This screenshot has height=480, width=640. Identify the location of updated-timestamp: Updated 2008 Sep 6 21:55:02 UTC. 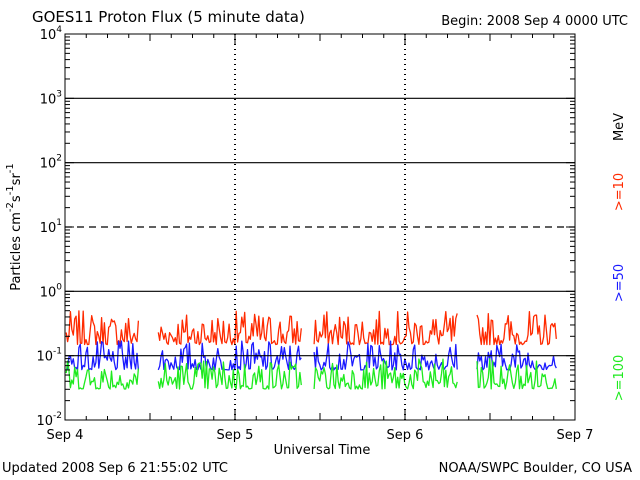
(115, 468).